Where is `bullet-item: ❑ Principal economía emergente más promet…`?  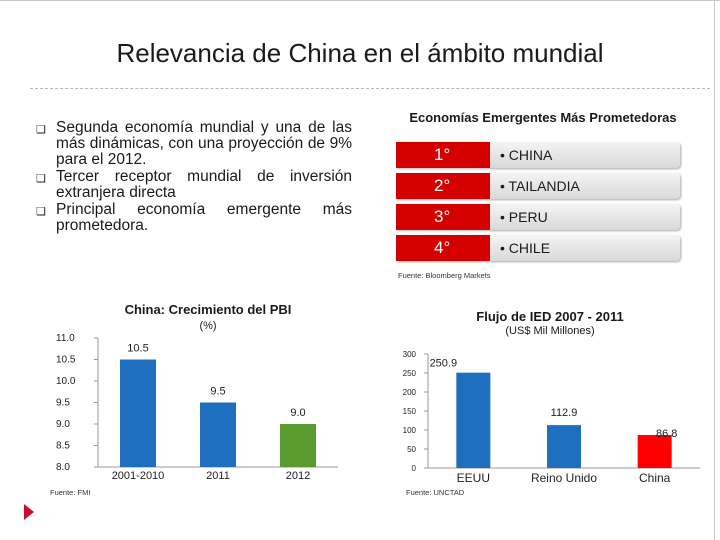 bullet-item: ❑ Principal economía emergente más promet… is located at coordinates (194, 218).